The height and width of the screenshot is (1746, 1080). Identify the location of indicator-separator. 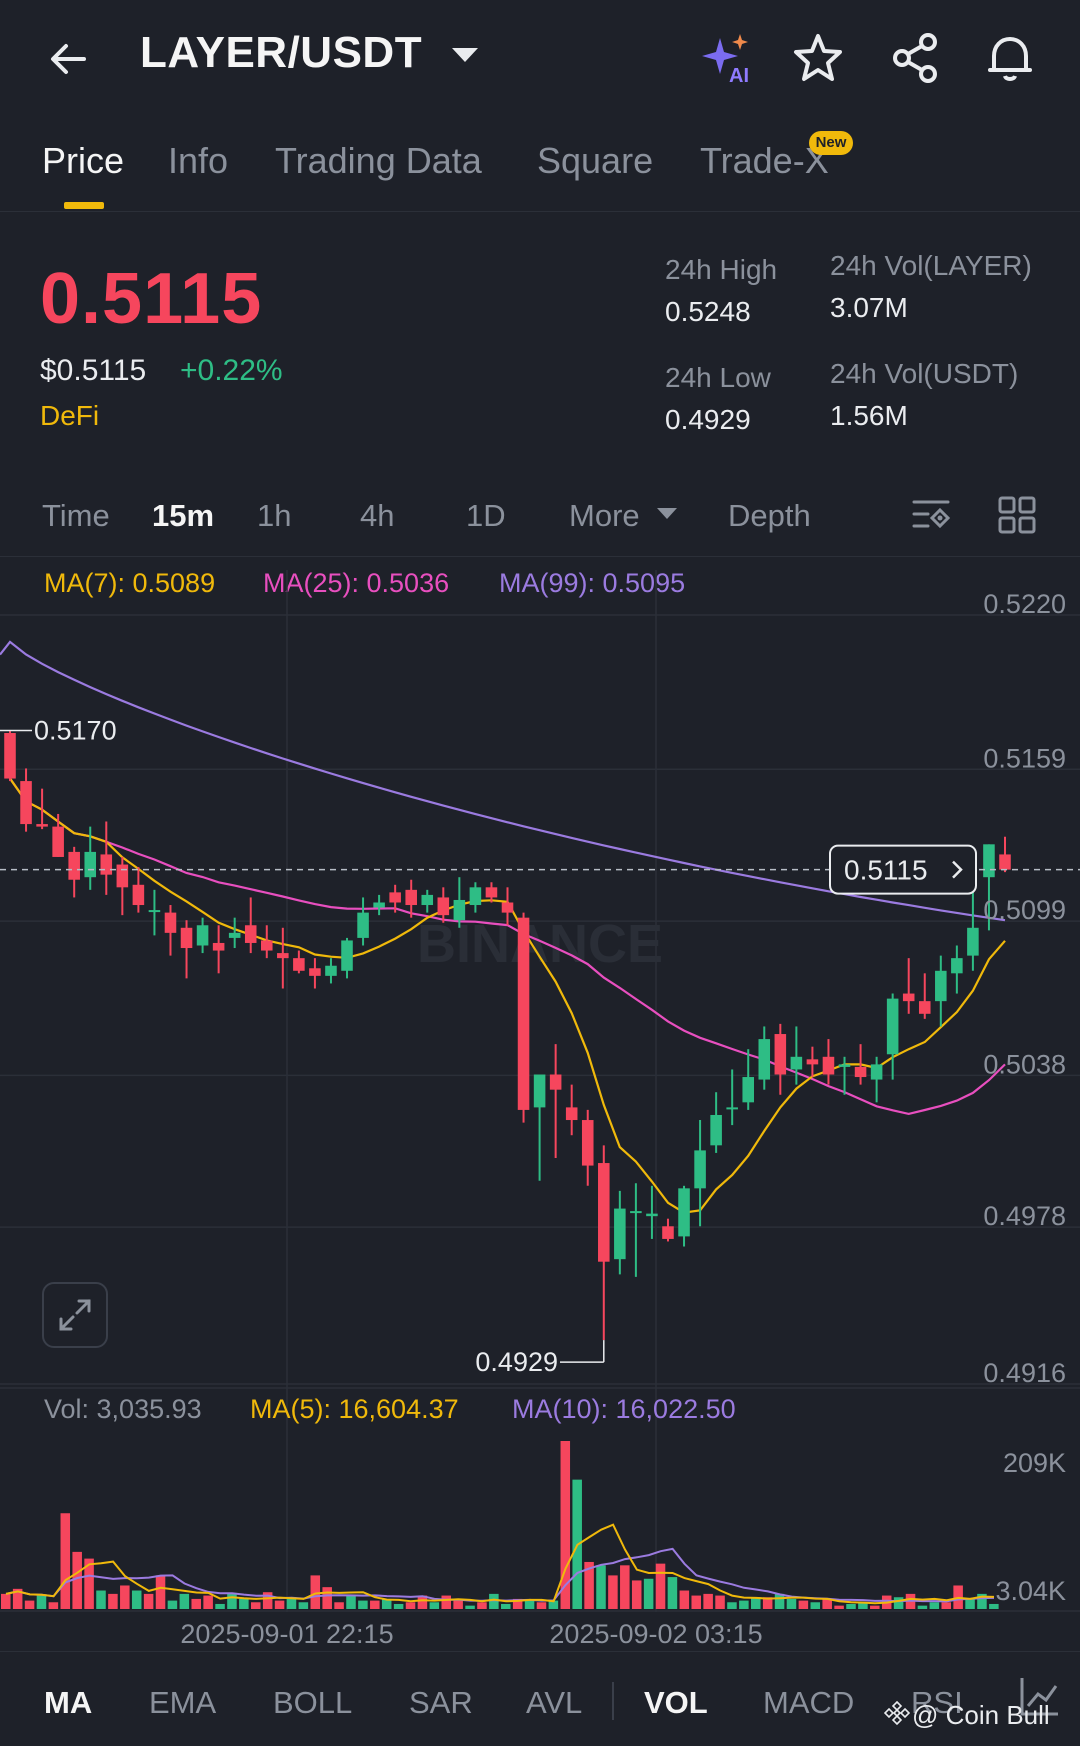
(613, 1701).